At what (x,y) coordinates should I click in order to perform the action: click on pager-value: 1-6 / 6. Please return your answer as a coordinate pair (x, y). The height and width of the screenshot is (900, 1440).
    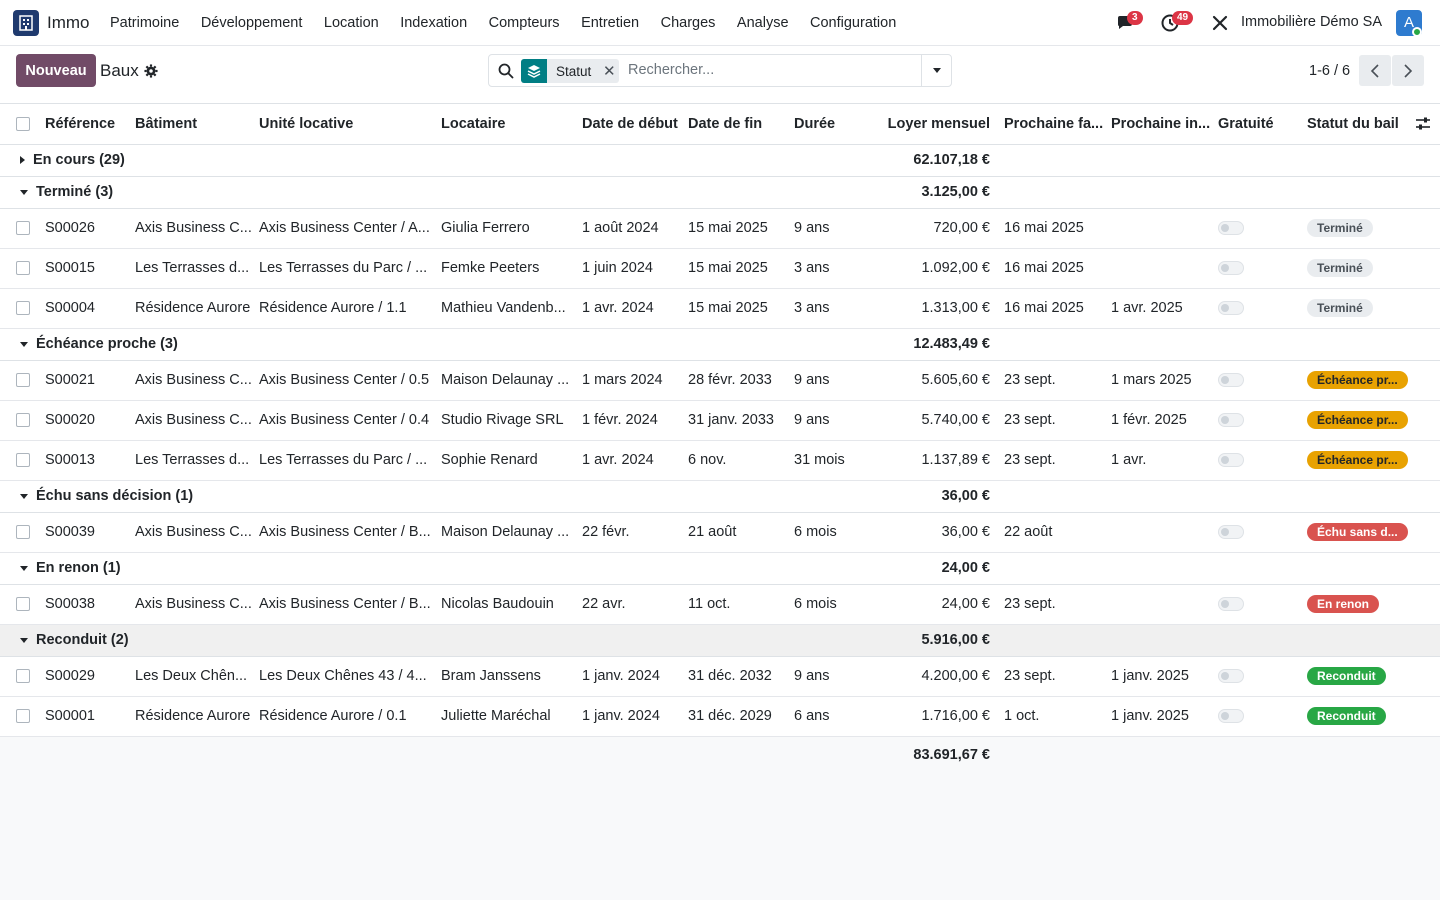
    Looking at the image, I should click on (1330, 71).